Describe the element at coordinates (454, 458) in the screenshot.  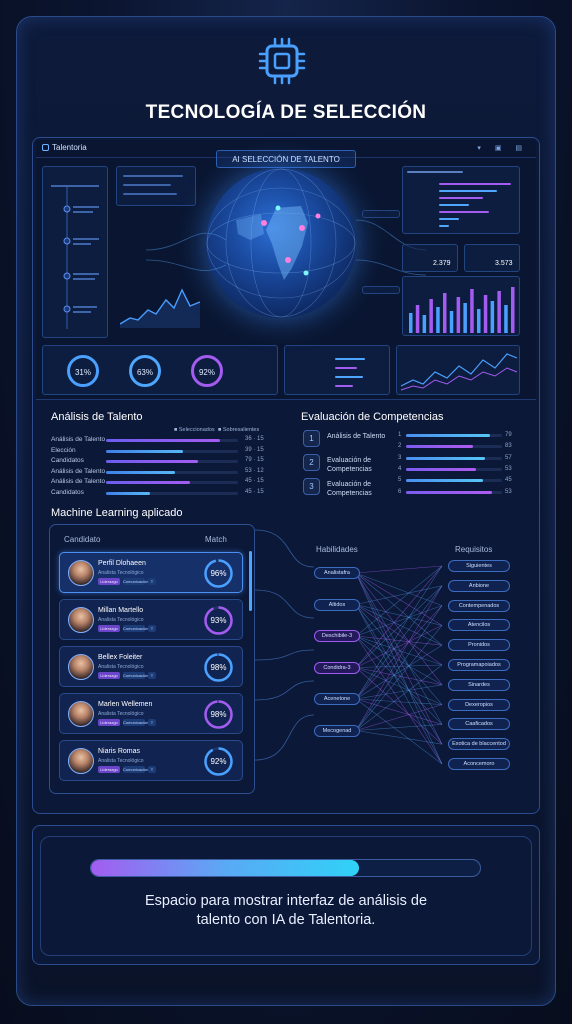
I see `competency-bar` at that location.